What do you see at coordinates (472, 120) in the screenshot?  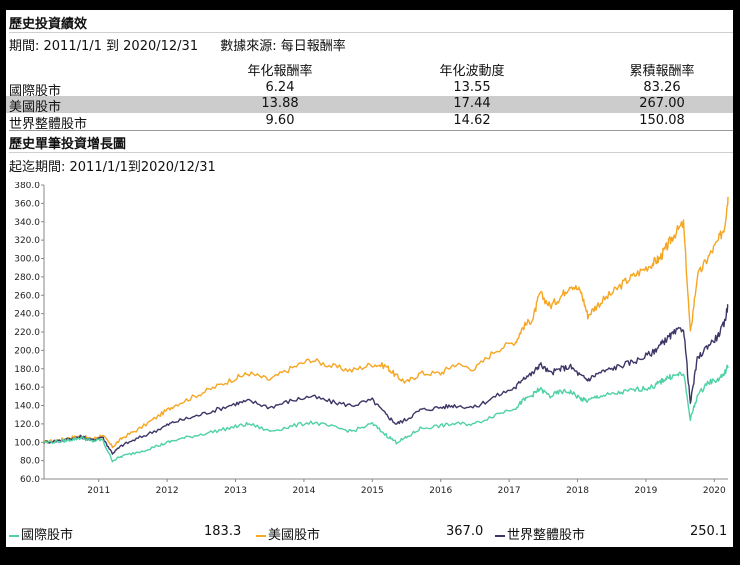 I see `cell-volatility: 14.62` at bounding box center [472, 120].